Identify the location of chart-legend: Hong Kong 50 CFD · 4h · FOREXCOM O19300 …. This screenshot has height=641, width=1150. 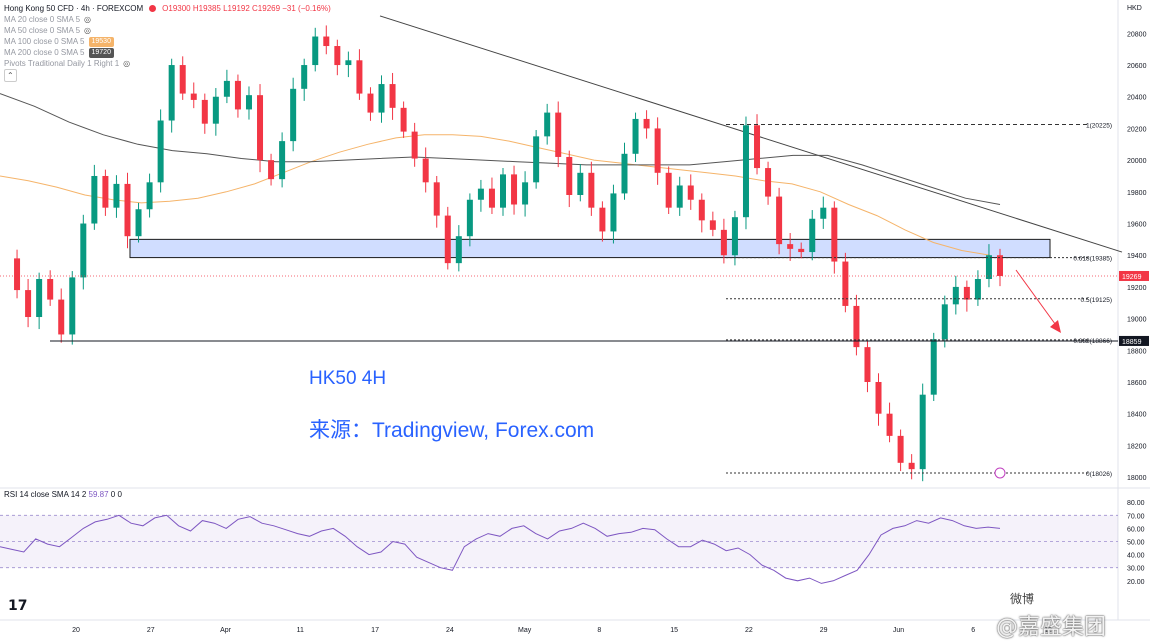
(167, 42).